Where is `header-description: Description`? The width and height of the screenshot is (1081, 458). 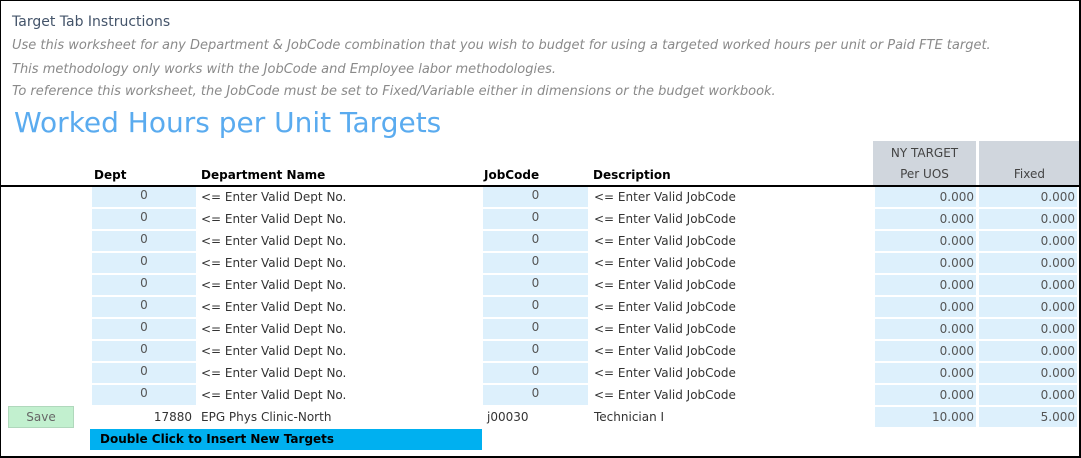
header-description: Description is located at coordinates (632, 175).